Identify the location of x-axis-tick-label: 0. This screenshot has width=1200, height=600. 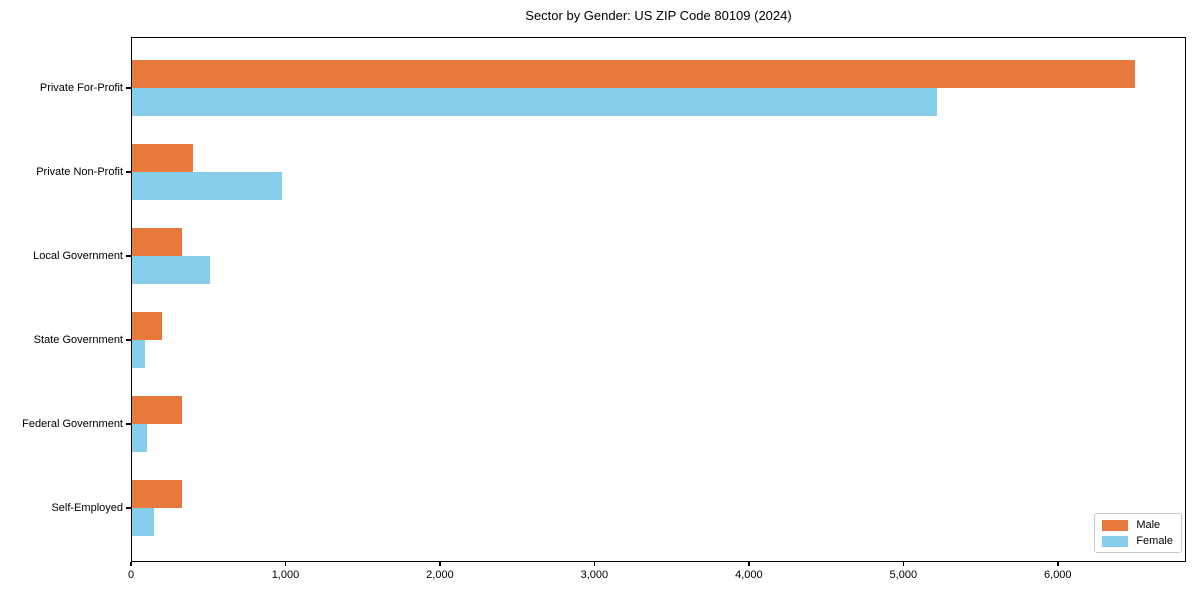
(131, 575).